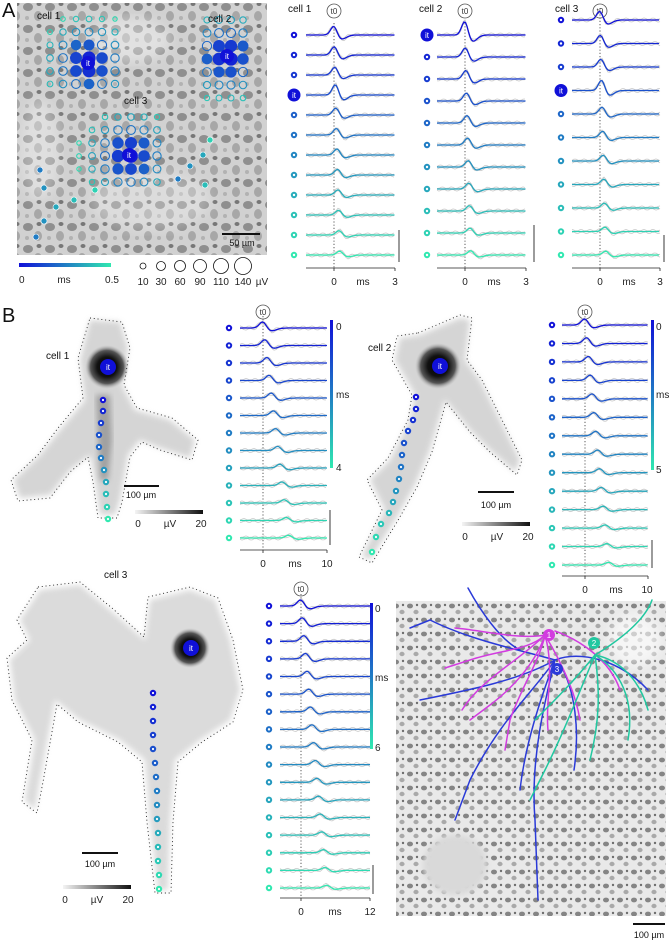 Image resolution: width=671 pixels, height=943 pixels. What do you see at coordinates (608, 450) in the screenshot?
I see `traces-b-cell-2: t0 0 ms 5 0 ms 10` at bounding box center [608, 450].